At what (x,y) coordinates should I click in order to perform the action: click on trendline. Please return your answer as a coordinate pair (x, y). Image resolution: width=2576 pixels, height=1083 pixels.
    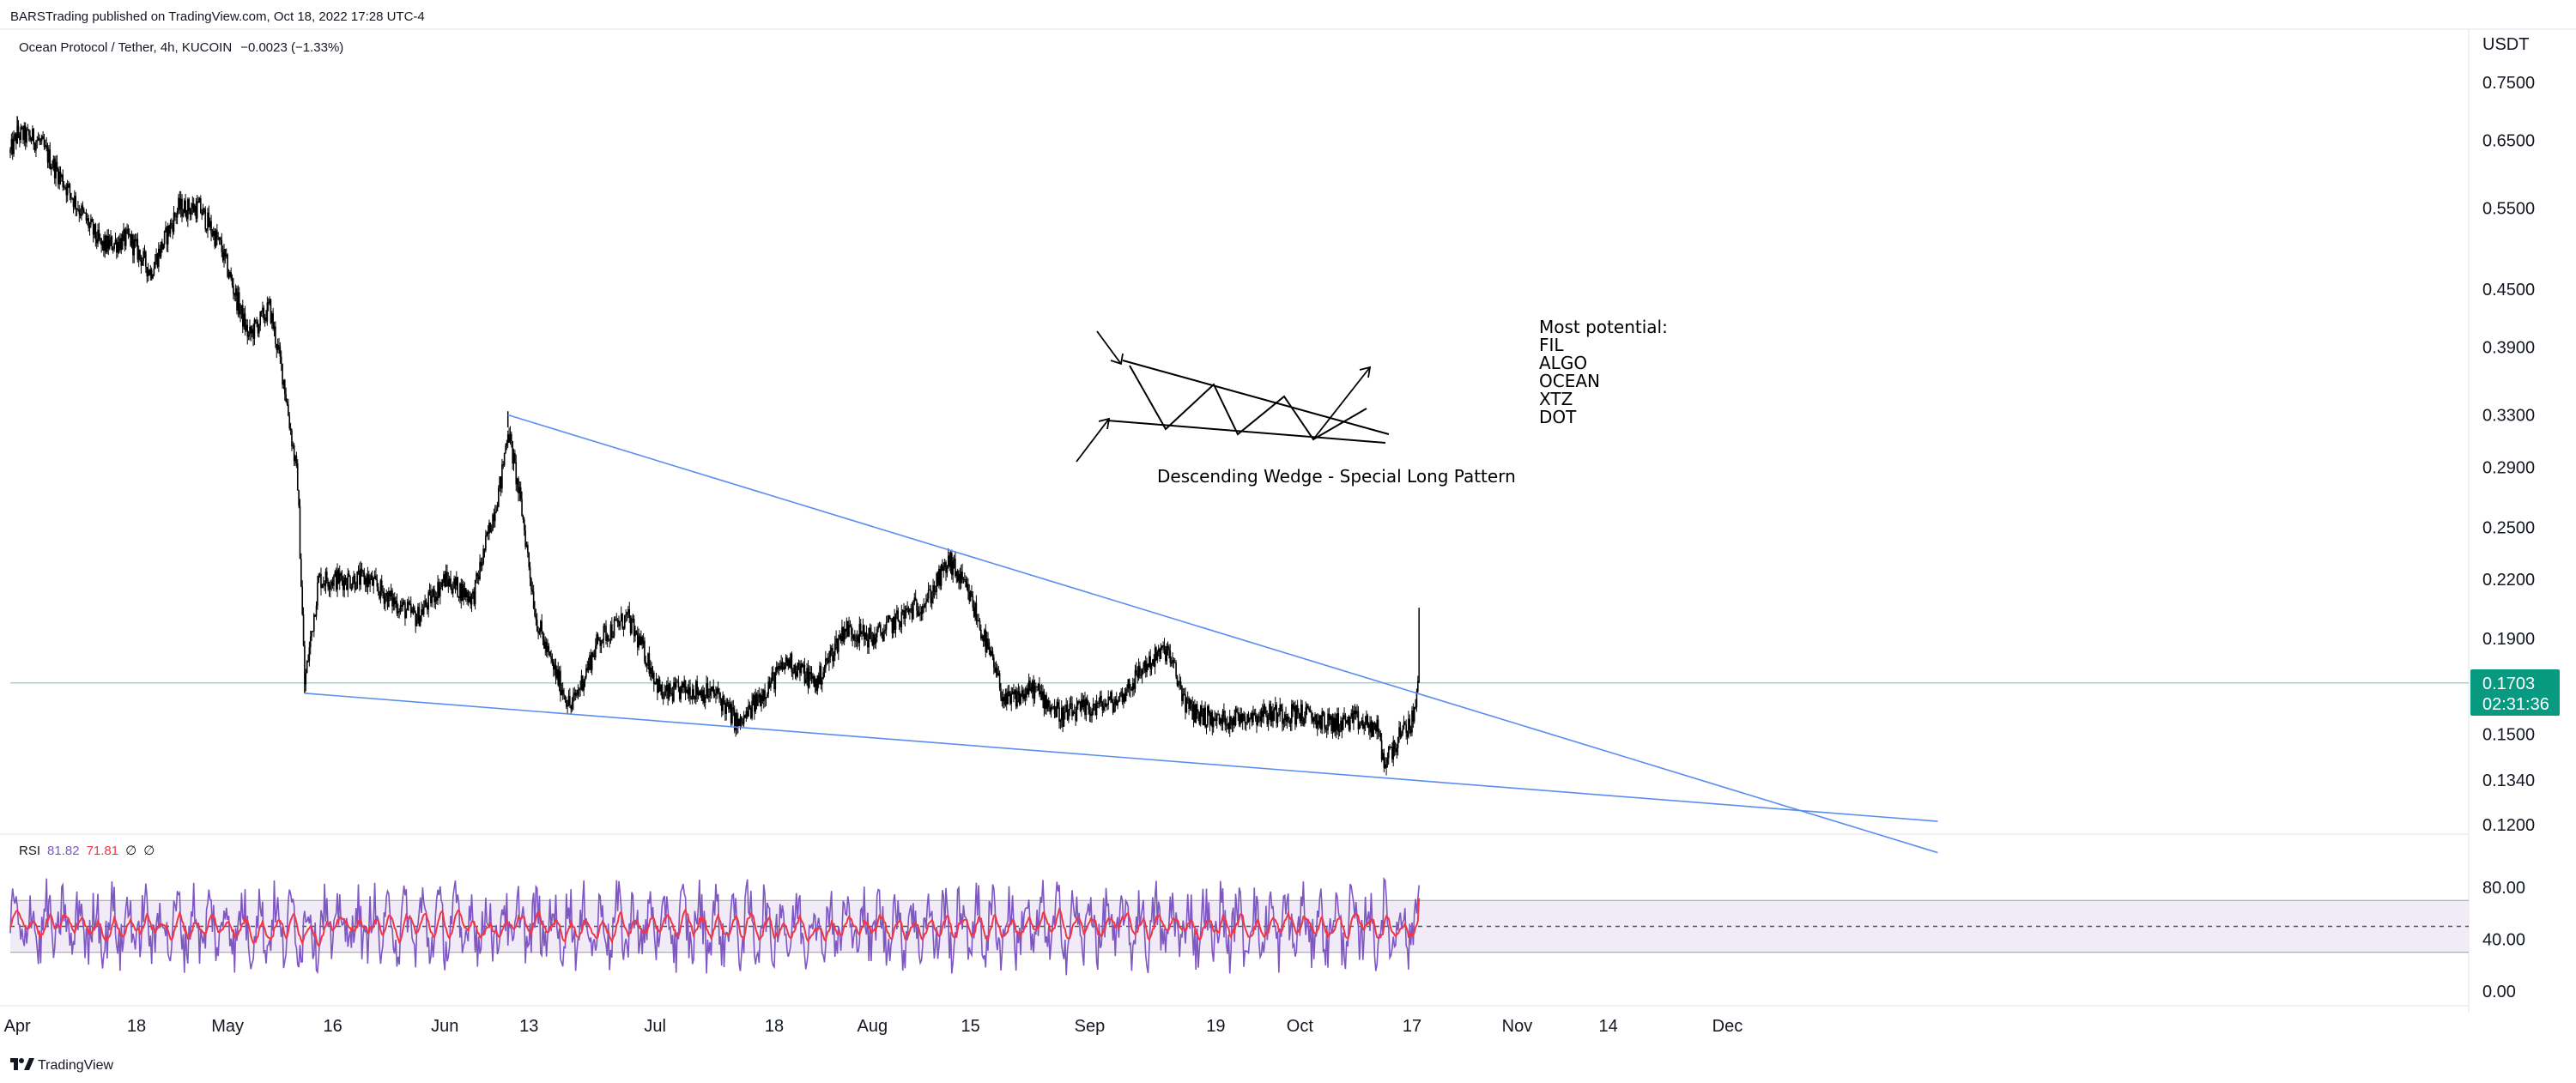
    Looking at the image, I should click on (1121, 757).